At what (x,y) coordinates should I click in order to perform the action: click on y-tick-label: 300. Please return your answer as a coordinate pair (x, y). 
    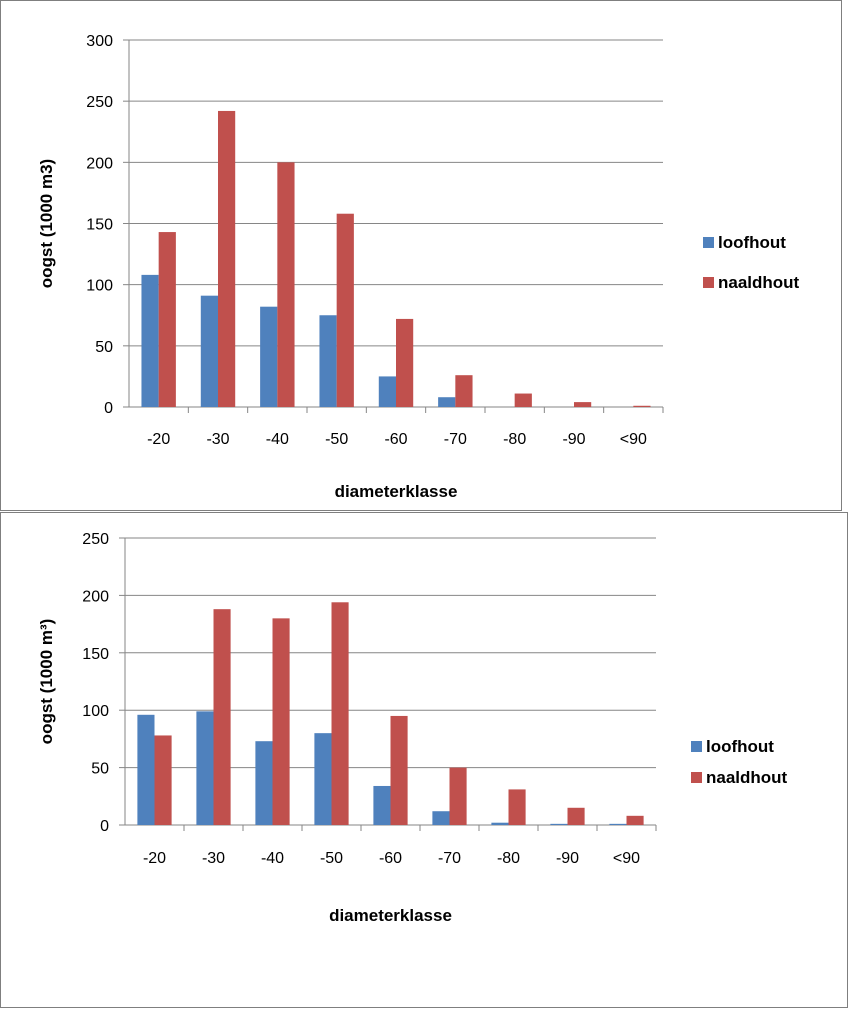
    Looking at the image, I should click on (99, 41).